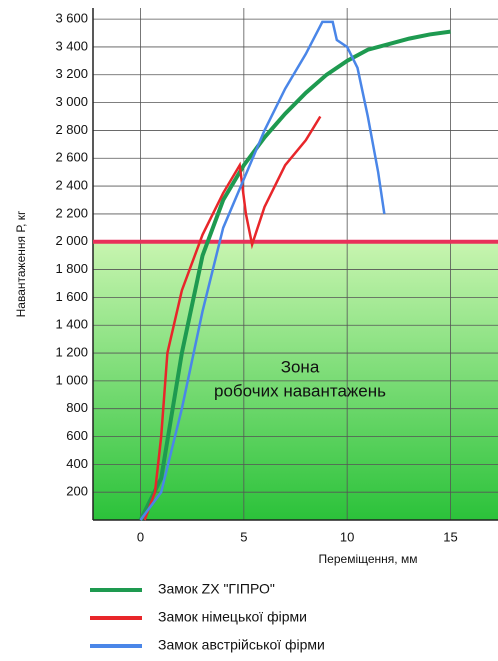 The image size is (498, 661). What do you see at coordinates (71, 296) in the screenshot?
I see `y-tick-label: 1 600` at bounding box center [71, 296].